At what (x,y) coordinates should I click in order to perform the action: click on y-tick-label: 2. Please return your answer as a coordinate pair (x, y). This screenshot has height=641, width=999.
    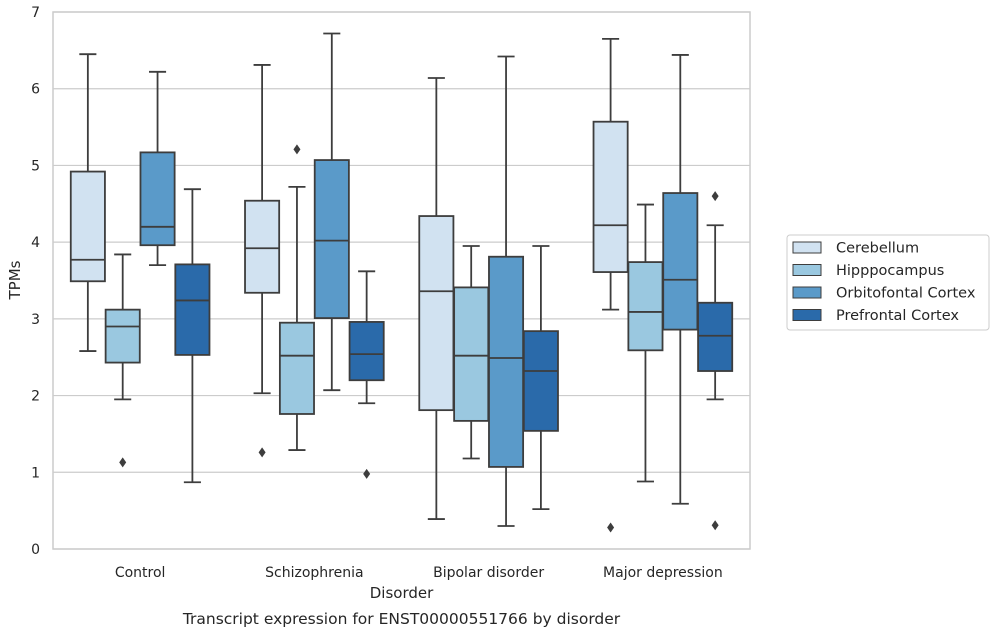
    Looking at the image, I should click on (35, 397).